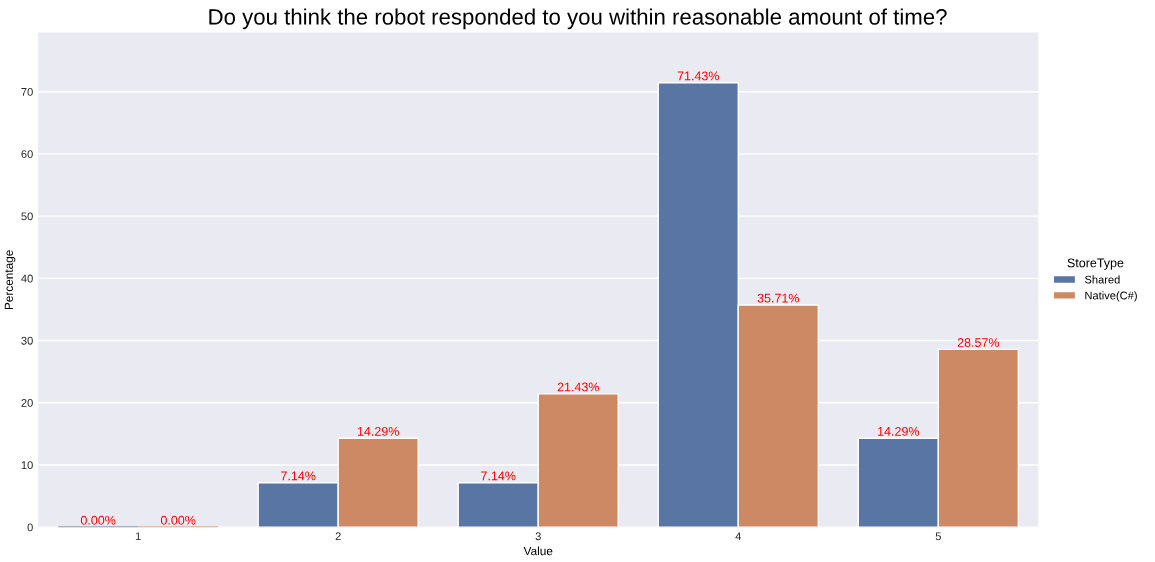 This screenshot has width=1155, height=562. I want to click on x-tick-label: 2, so click(338, 536).